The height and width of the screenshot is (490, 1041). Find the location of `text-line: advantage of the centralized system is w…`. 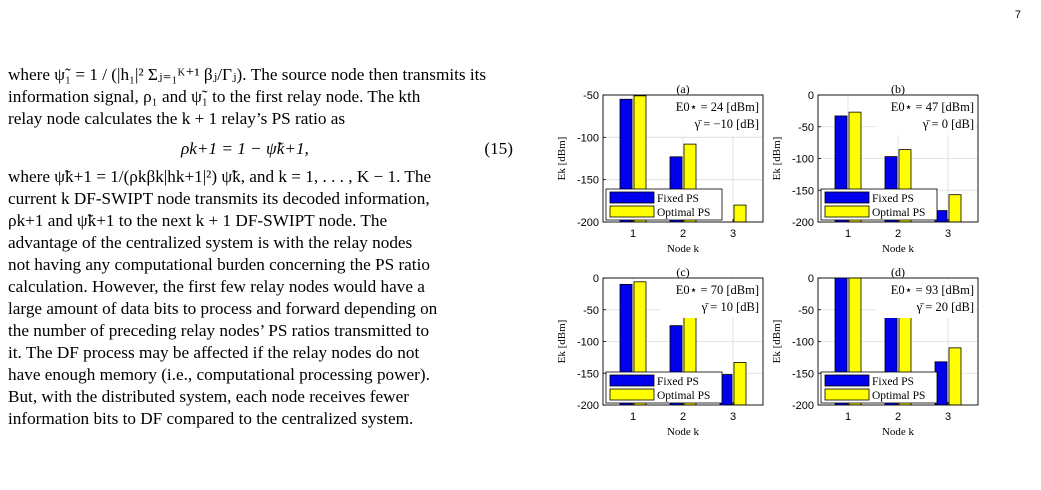

text-line: advantage of the centralized system is w… is located at coordinates (210, 242).